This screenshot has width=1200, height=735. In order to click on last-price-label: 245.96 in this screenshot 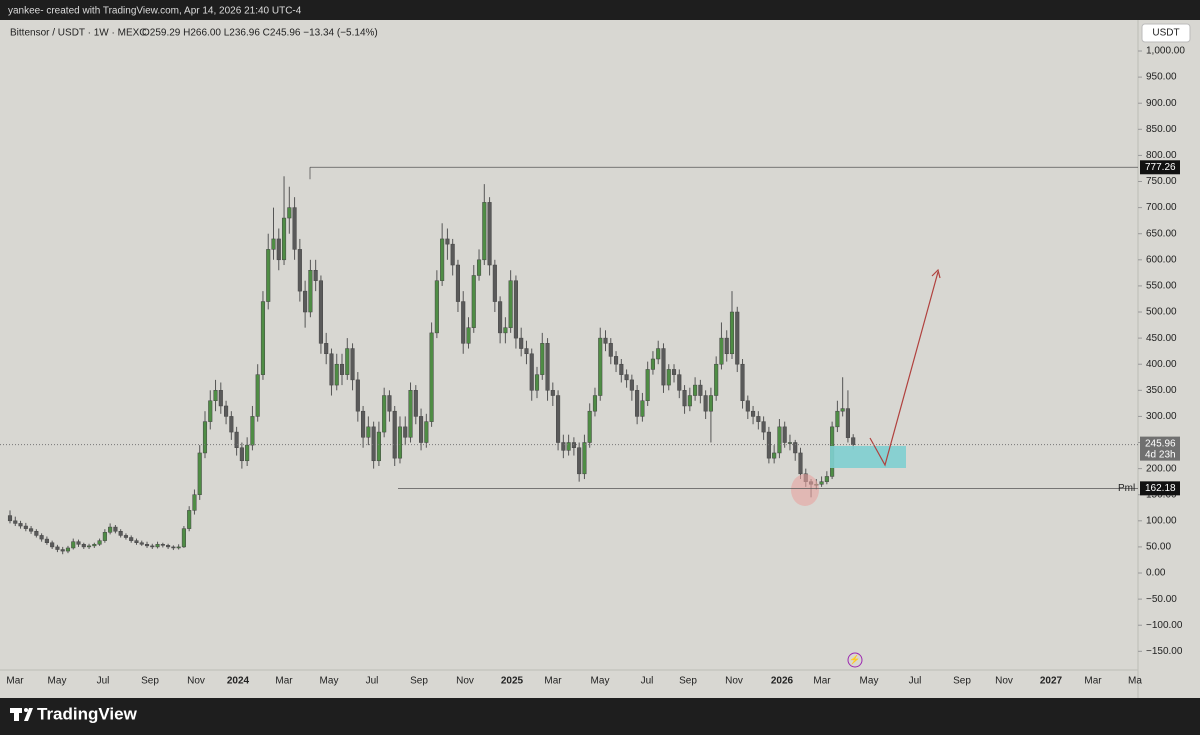, I will do `click(1160, 443)`.